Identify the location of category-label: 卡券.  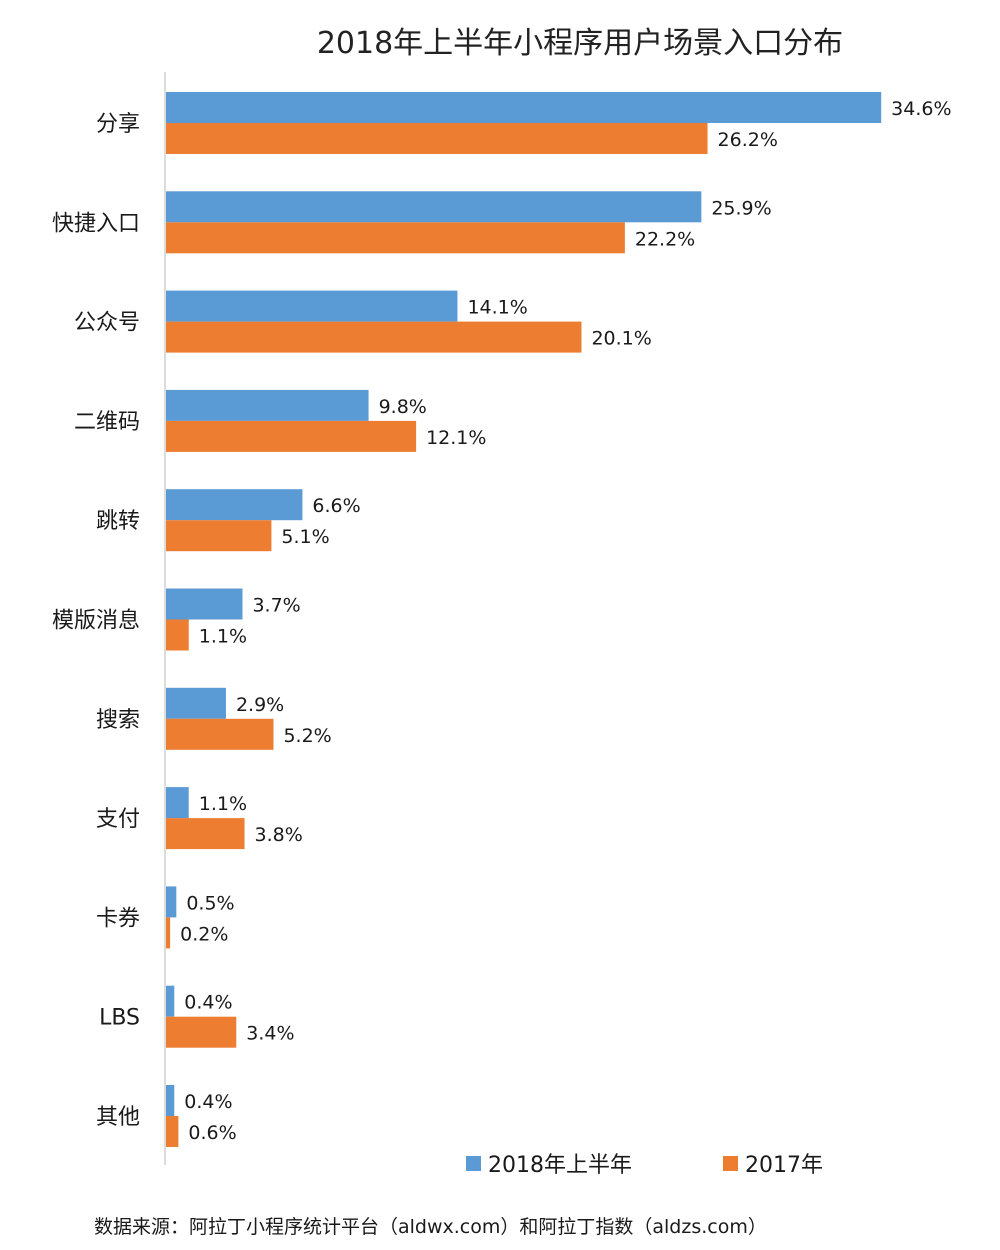
(118, 918).